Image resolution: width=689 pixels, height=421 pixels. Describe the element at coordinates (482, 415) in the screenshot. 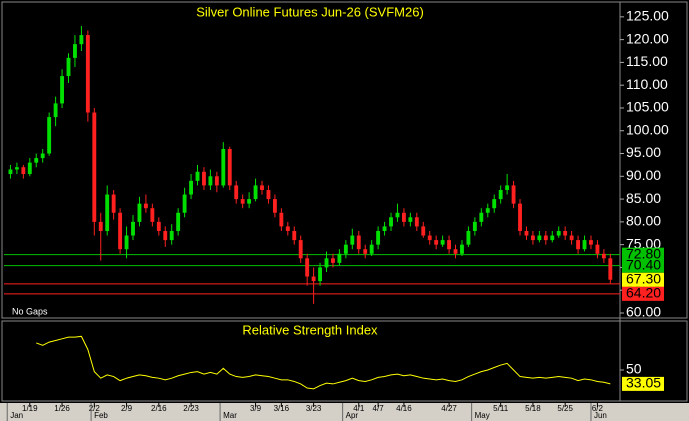

I see `month-label: May` at that location.